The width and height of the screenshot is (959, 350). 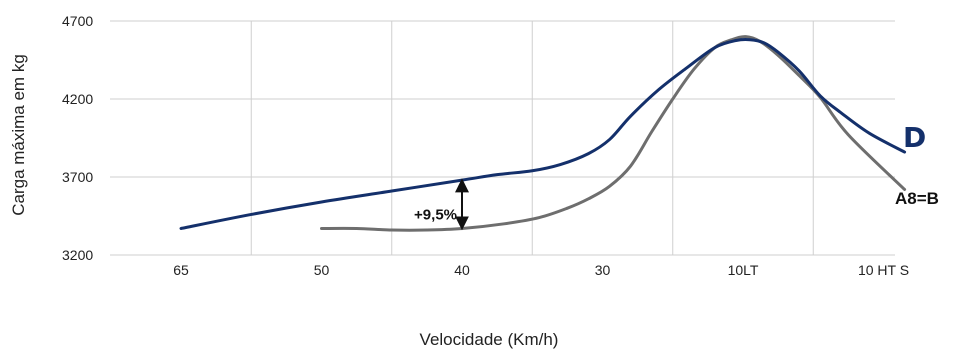 I want to click on y-tick-0: 3200, so click(x=77, y=255).